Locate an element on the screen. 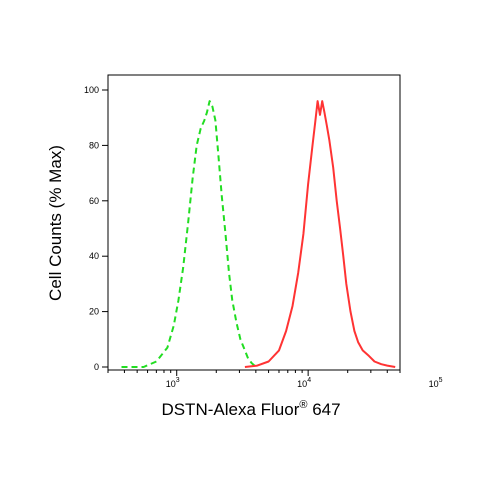 The width and height of the screenshot is (500, 500). y-tick-label: 100 is located at coordinates (91, 90).